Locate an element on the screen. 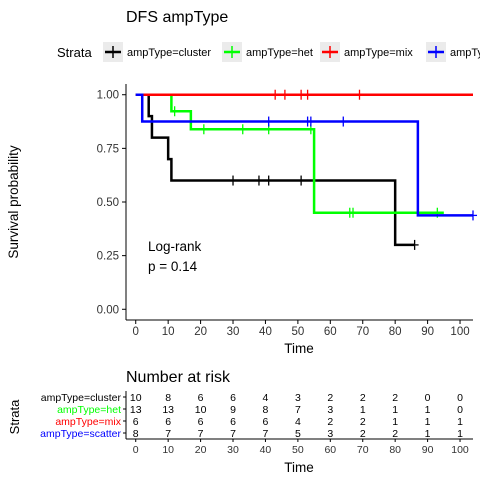 This screenshot has width=480, height=480. chart-title: DFS ampType is located at coordinates (177, 17).